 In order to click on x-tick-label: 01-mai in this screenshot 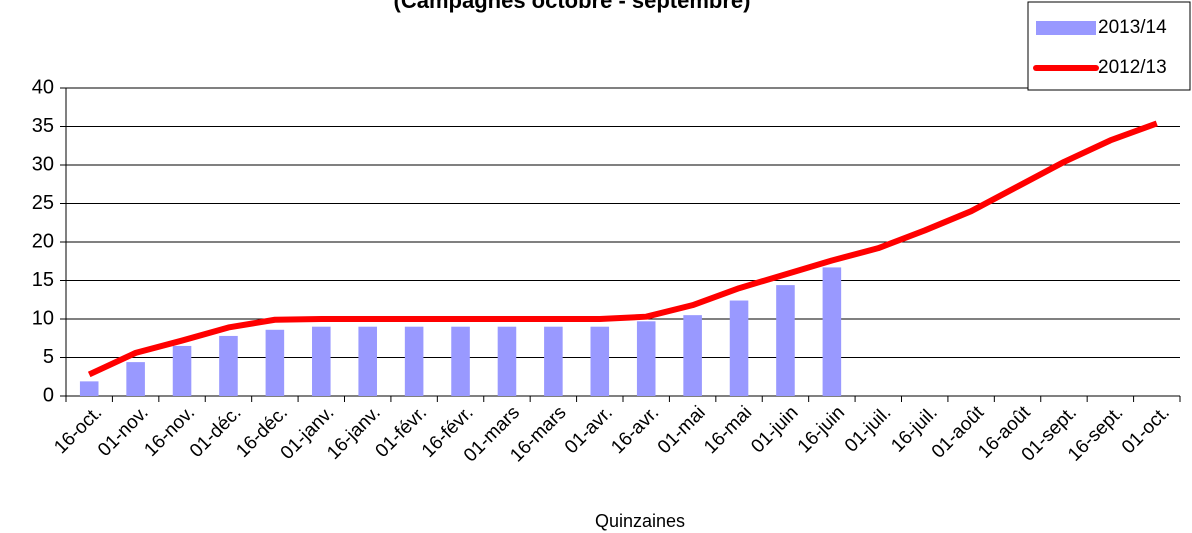, I will do `click(682, 430)`.